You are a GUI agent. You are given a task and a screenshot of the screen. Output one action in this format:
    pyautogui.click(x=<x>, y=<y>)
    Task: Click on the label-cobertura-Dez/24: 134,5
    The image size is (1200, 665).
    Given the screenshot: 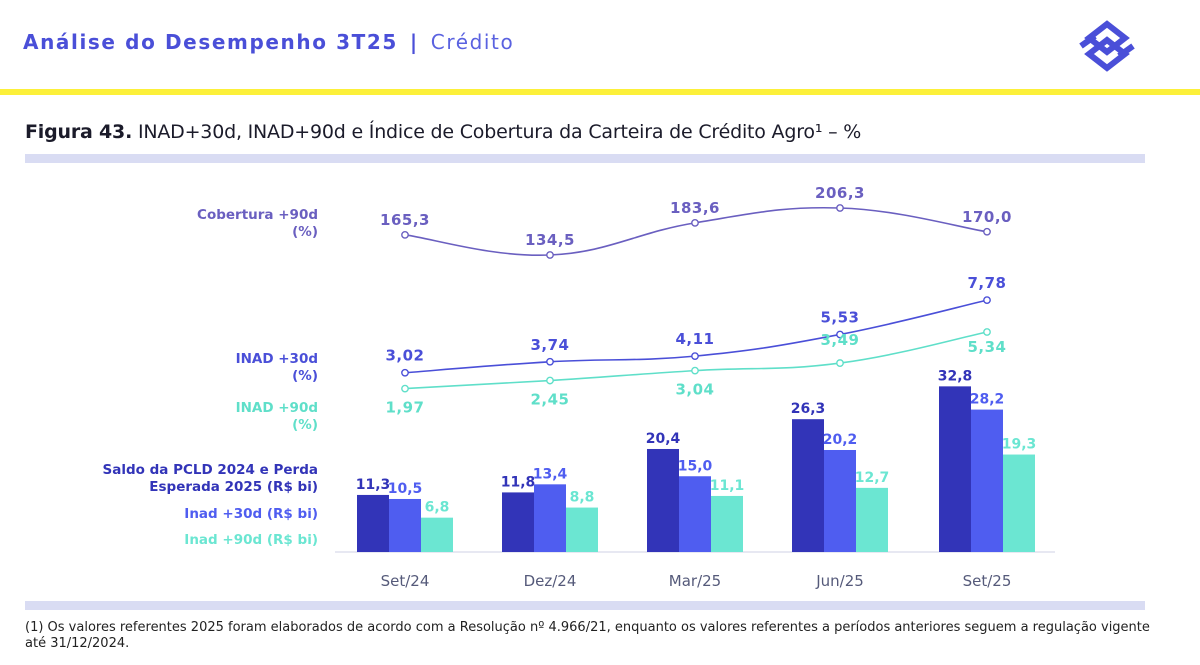 What is the action you would take?
    pyautogui.click(x=550, y=240)
    